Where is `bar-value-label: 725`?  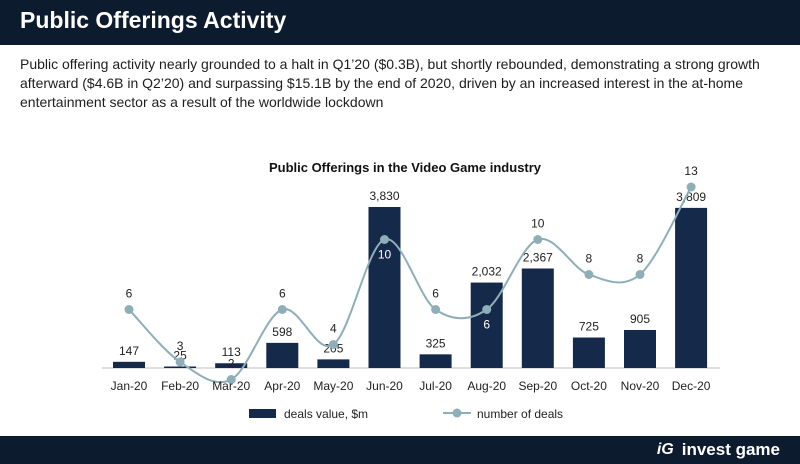 bar-value-label: 725 is located at coordinates (589, 327).